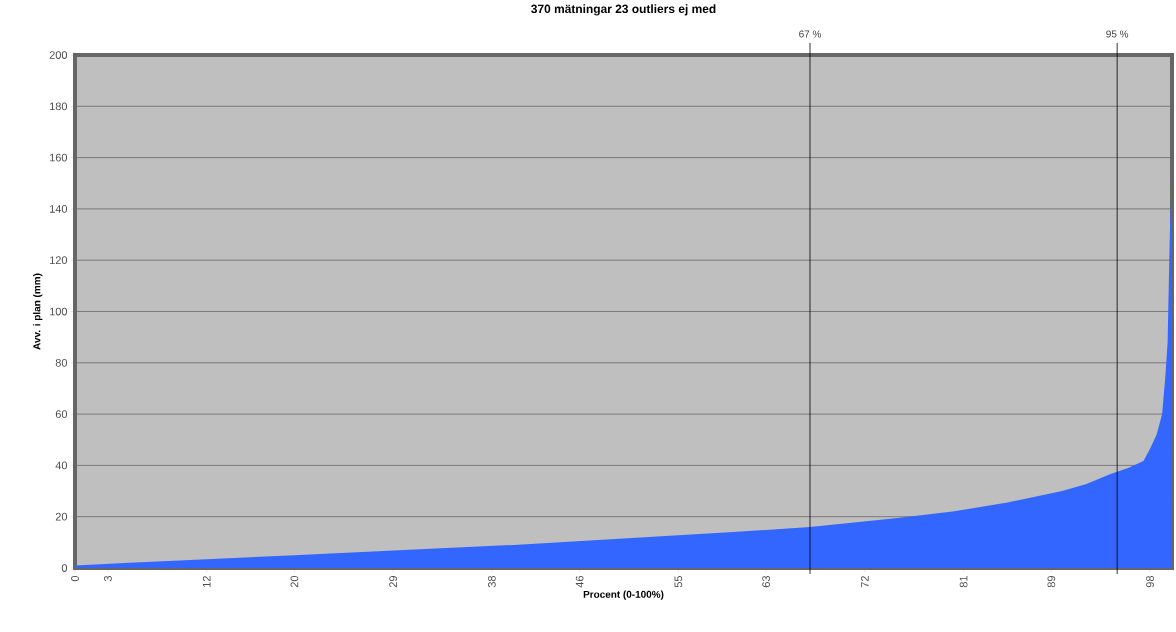 The width and height of the screenshot is (1176, 632). What do you see at coordinates (59, 209) in the screenshot?
I see `y-tick-label: 140` at bounding box center [59, 209].